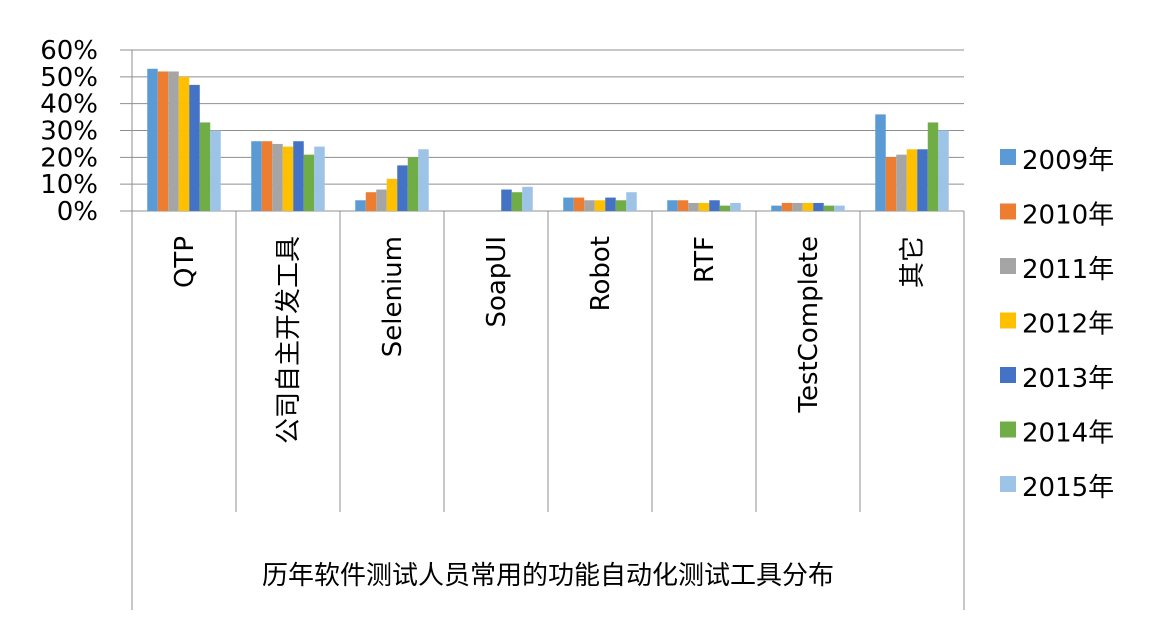 The height and width of the screenshot is (624, 1168). Describe the element at coordinates (1068, 325) in the screenshot. I see `legend-label: 2012年` at that location.